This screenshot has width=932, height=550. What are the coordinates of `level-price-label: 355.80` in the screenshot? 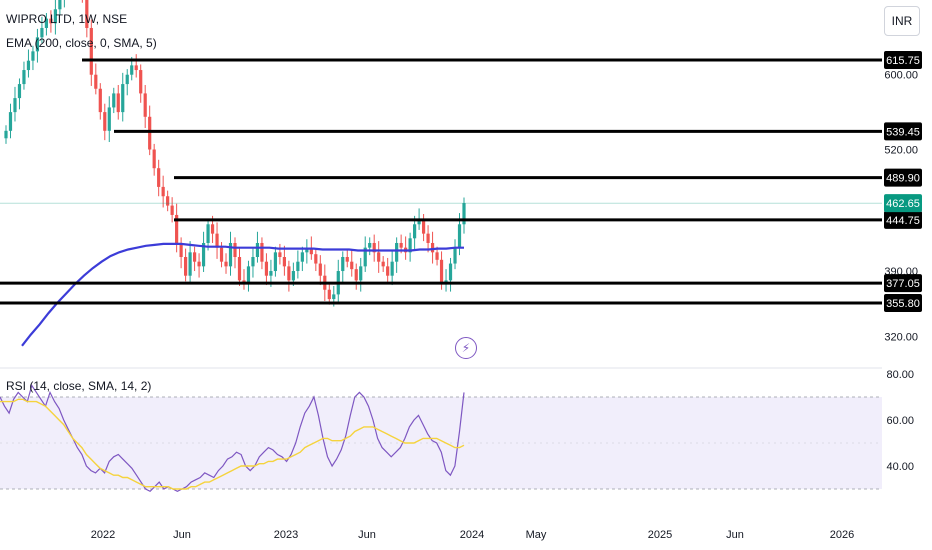 It's located at (903, 304).